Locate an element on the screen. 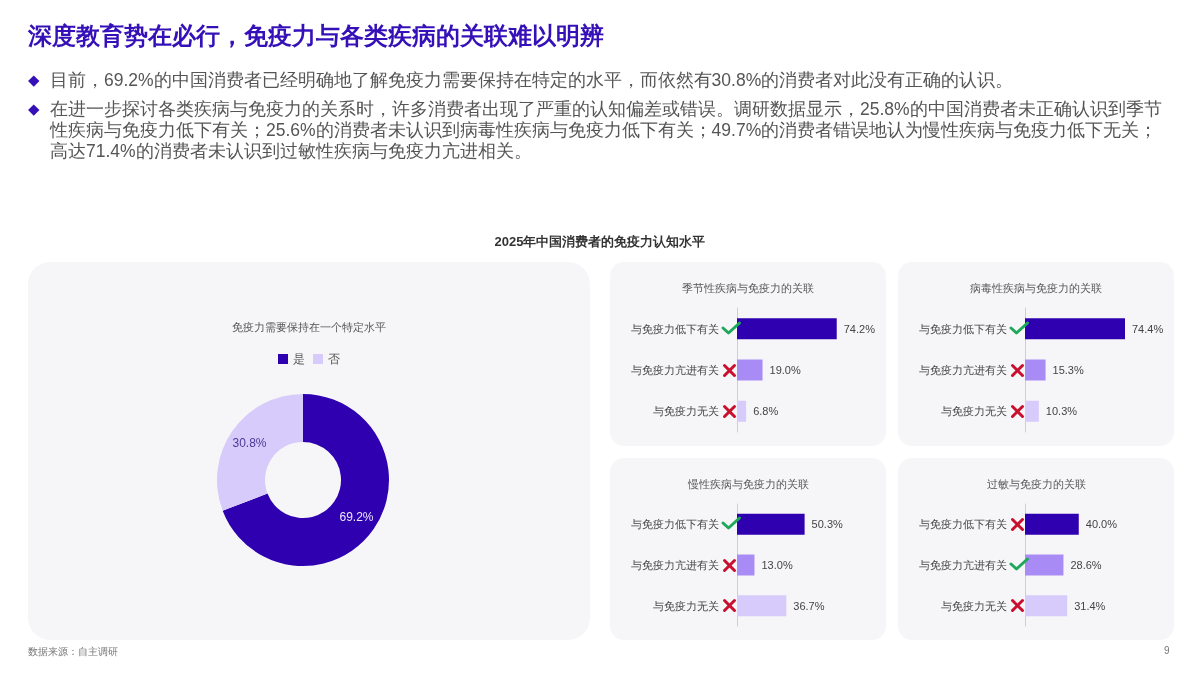 The image size is (1200, 675). data-label: 15.3% is located at coordinates (1068, 370).